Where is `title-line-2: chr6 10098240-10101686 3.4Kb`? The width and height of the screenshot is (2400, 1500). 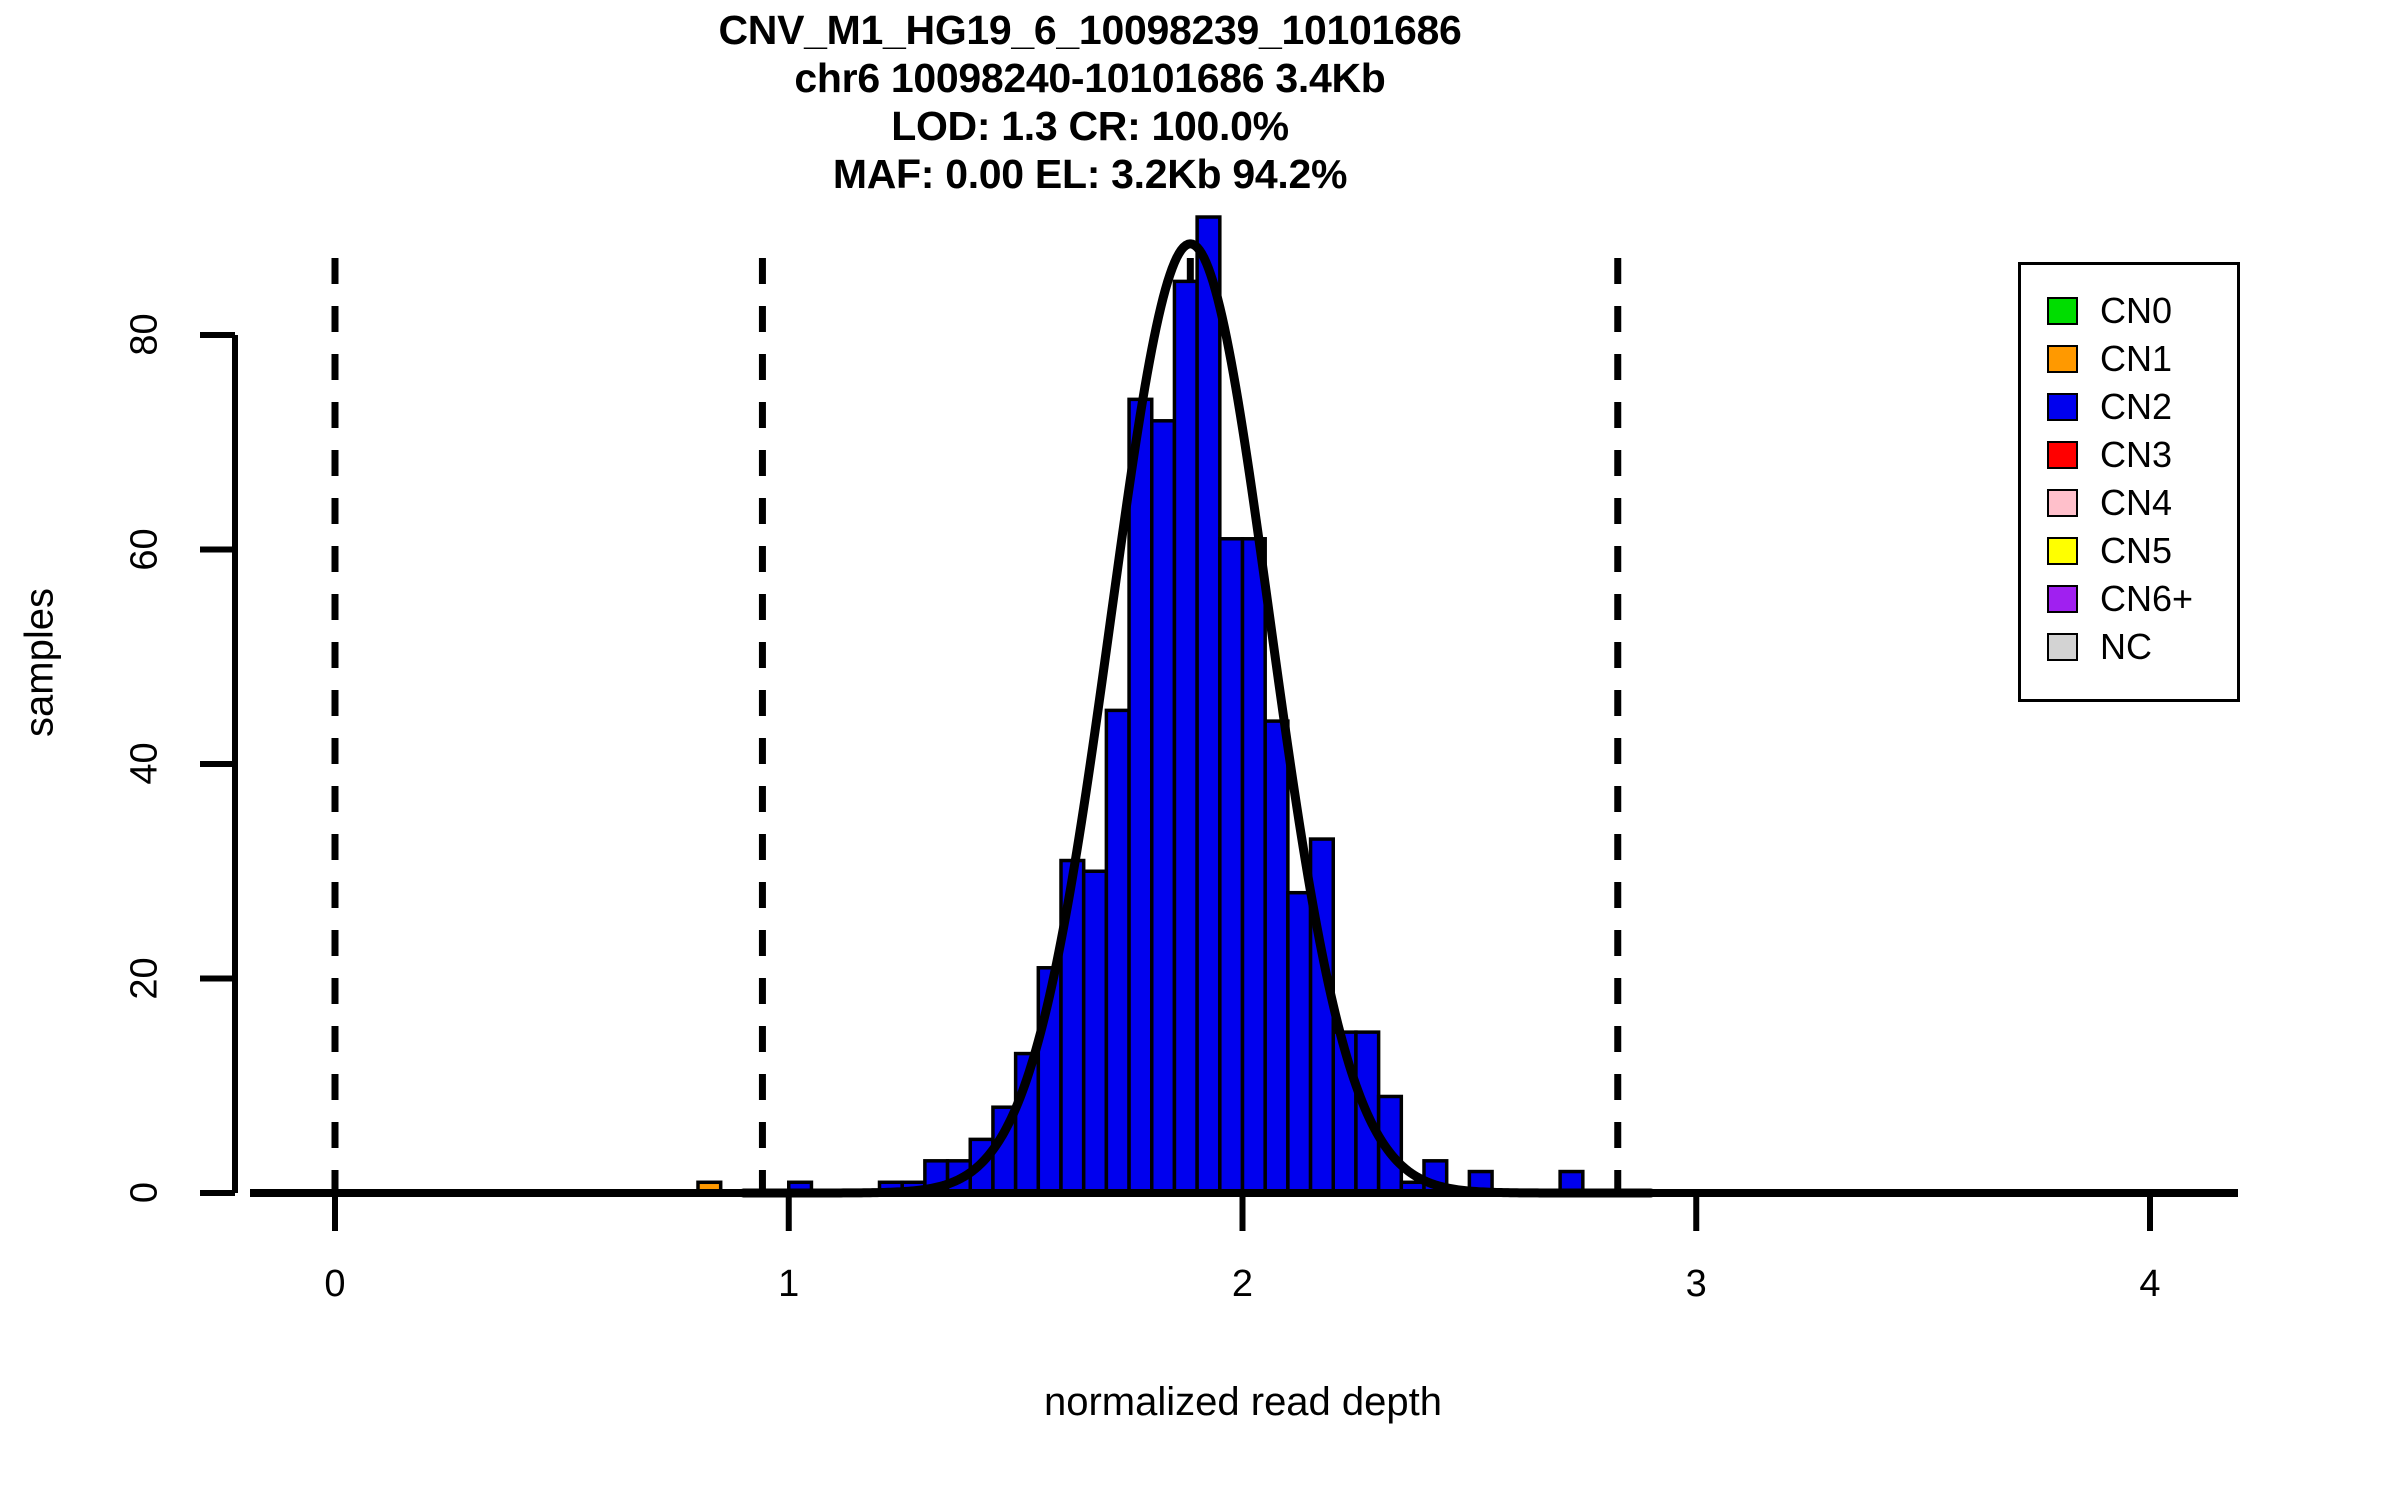 title-line-2: chr6 10098240-10101686 3.4Kb is located at coordinates (1090, 78).